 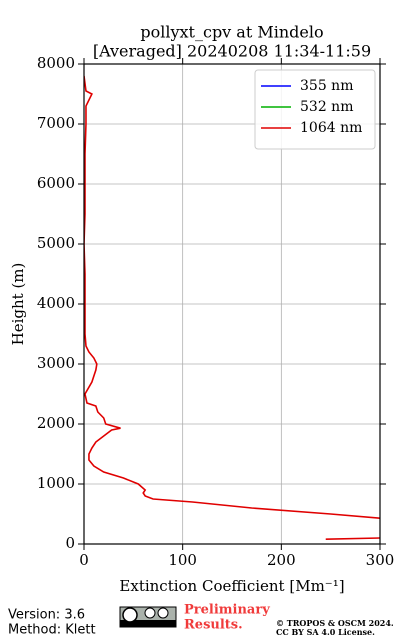 I want to click on copyright-text: © TROPOS & OSCM 2024., so click(x=335, y=623).